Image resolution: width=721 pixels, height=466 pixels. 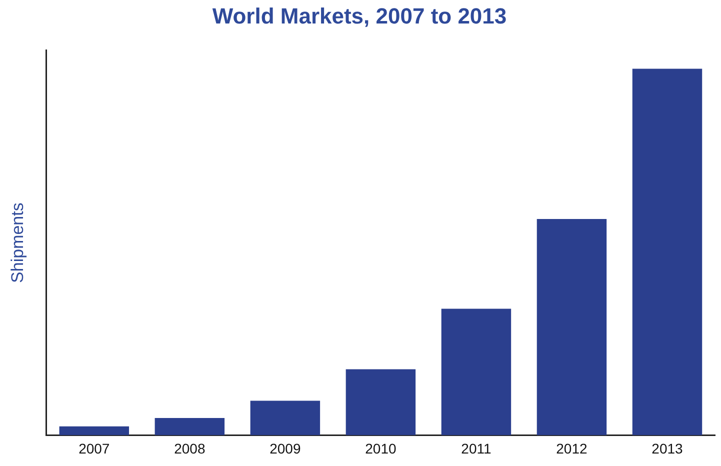 I want to click on x-tick-label: 2009, so click(x=285, y=448).